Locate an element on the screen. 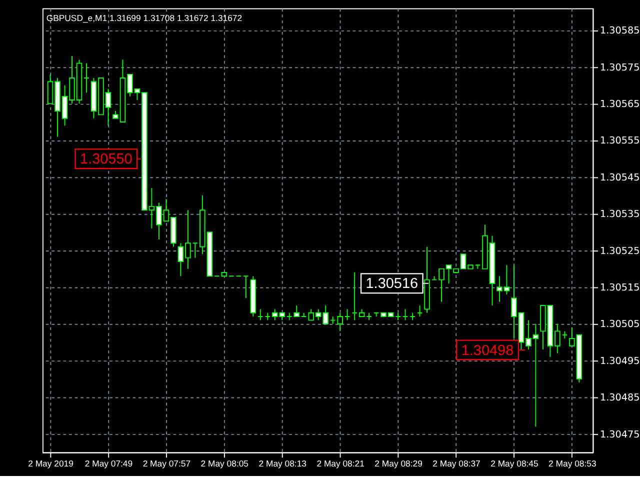 The image size is (640, 480). y-tick-label: 1.30575 is located at coordinates (620, 68).